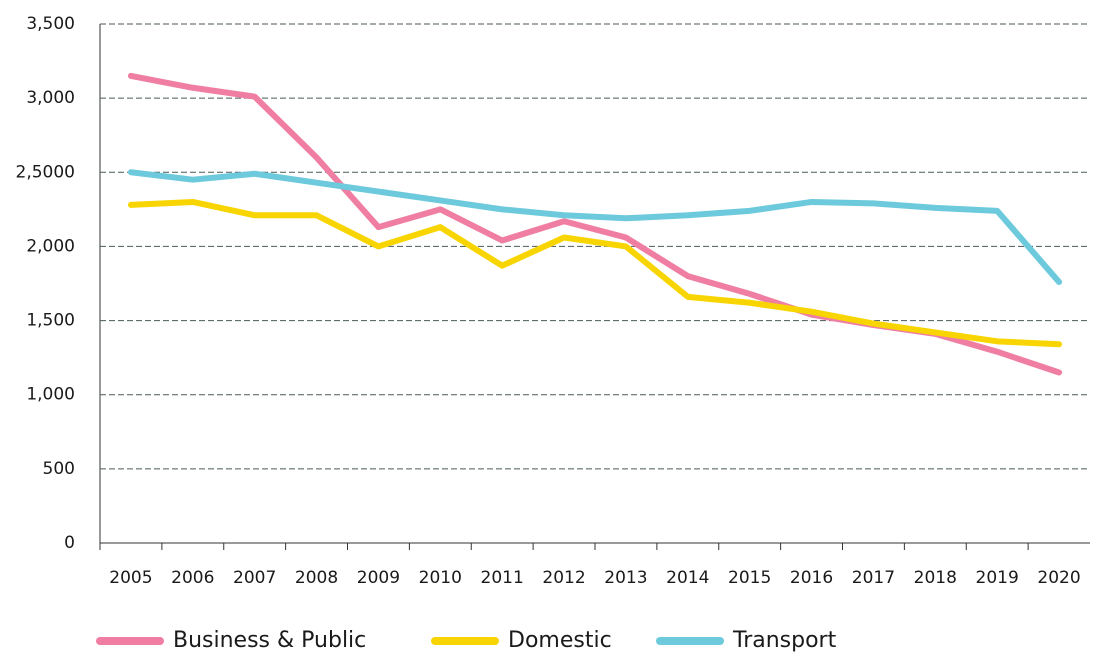 Image resolution: width=1097 pixels, height=656 pixels. I want to click on x-tick-label: 2018, so click(935, 578).